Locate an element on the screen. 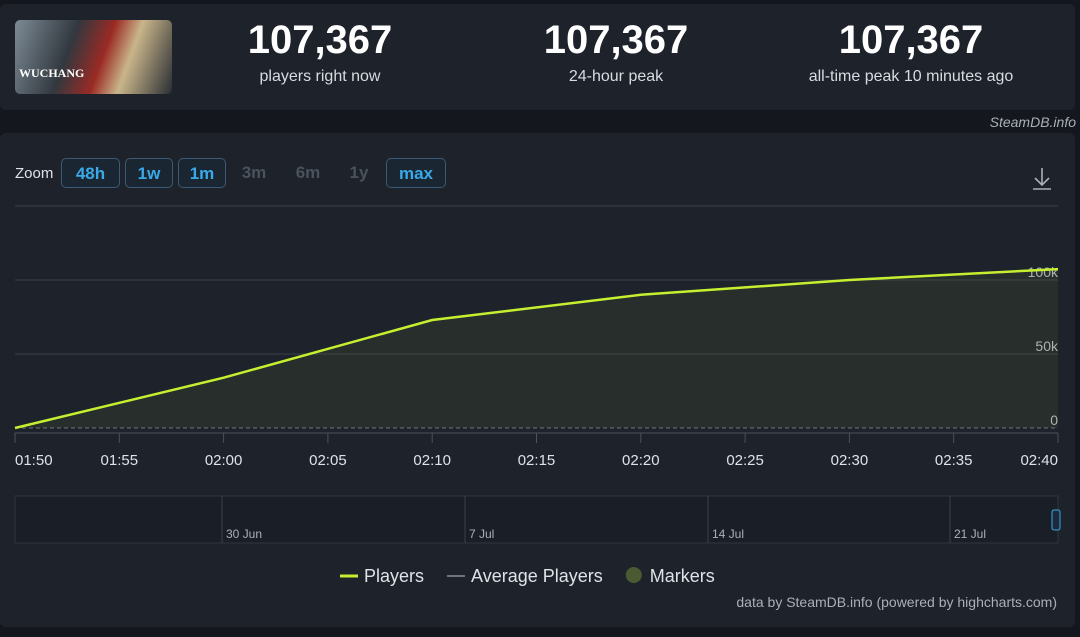 The height and width of the screenshot is (637, 1080). zoom-button: 1m is located at coordinates (202, 173).